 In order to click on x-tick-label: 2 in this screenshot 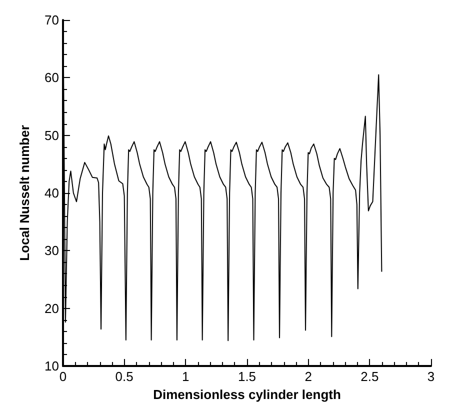, I will do `click(308, 376)`.